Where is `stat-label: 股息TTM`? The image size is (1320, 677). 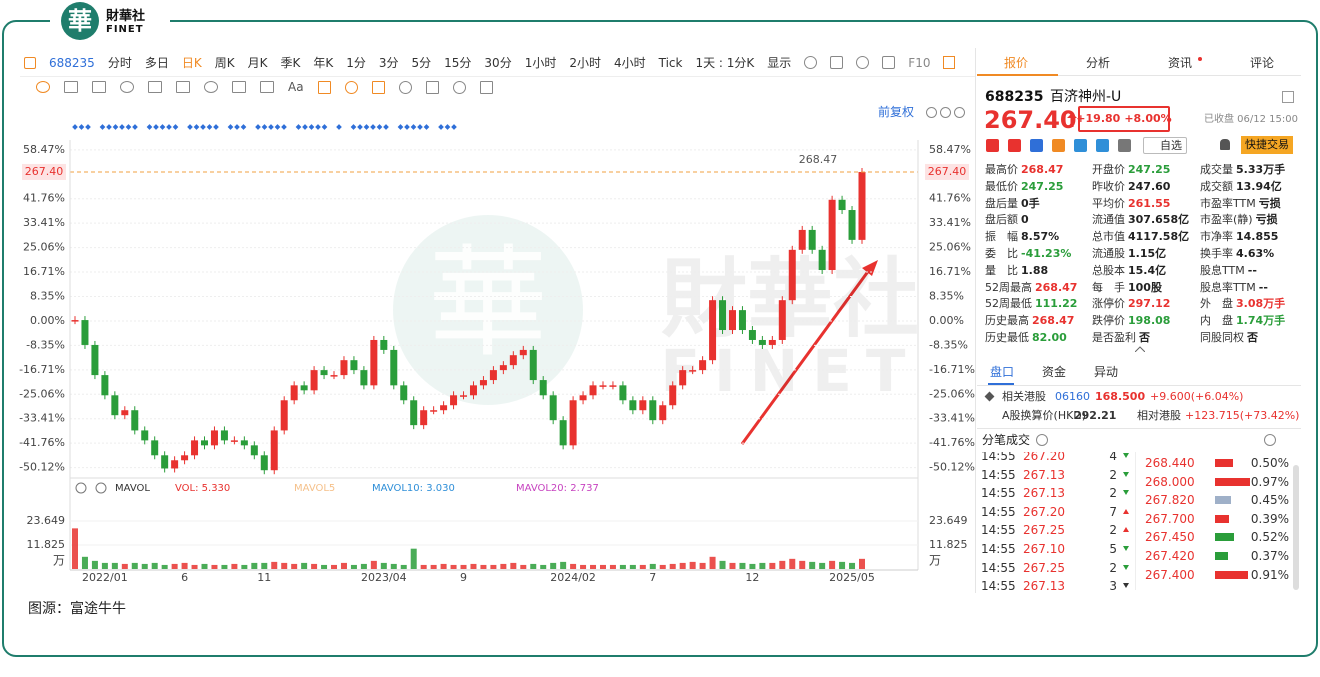
stat-label: 股息TTM is located at coordinates (1222, 270).